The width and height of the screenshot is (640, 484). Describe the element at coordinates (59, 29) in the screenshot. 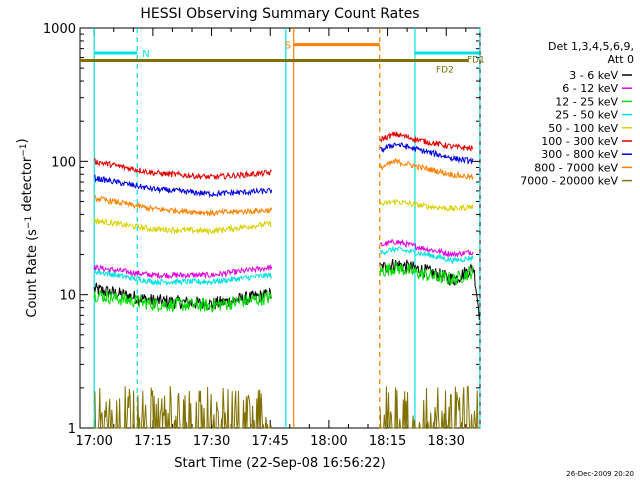

I see `y-tick-label: 1000` at that location.